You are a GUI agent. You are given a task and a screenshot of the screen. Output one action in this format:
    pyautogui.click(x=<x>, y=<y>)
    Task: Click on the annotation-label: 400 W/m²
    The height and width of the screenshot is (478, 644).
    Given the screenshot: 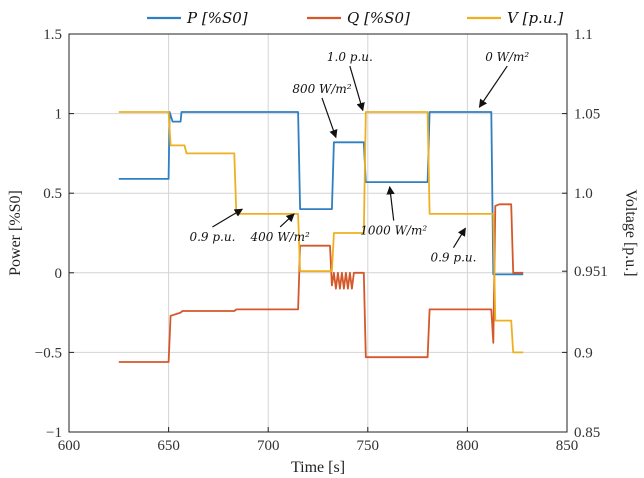 What is the action you would take?
    pyautogui.click(x=280, y=237)
    